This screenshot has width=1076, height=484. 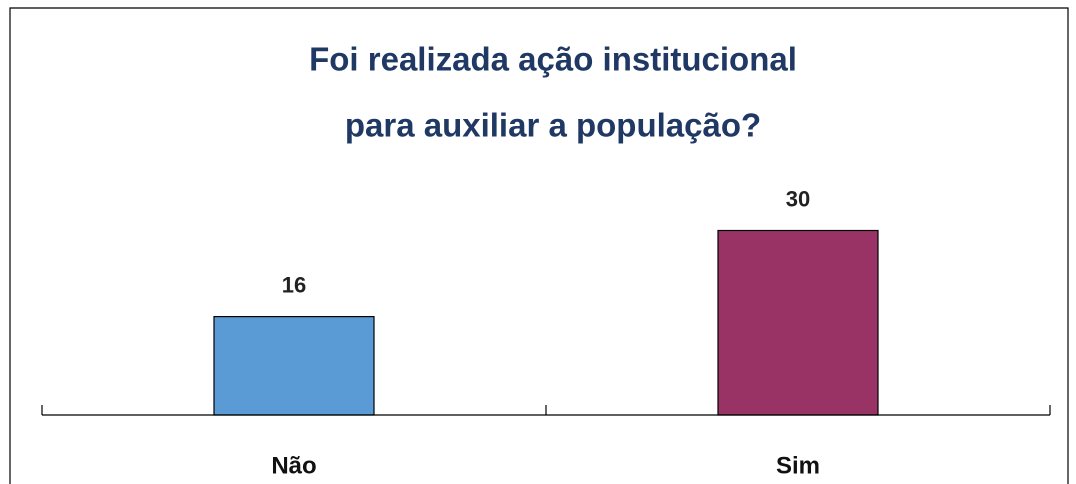 What do you see at coordinates (798, 465) in the screenshot?
I see `x-tick-label: Sim` at bounding box center [798, 465].